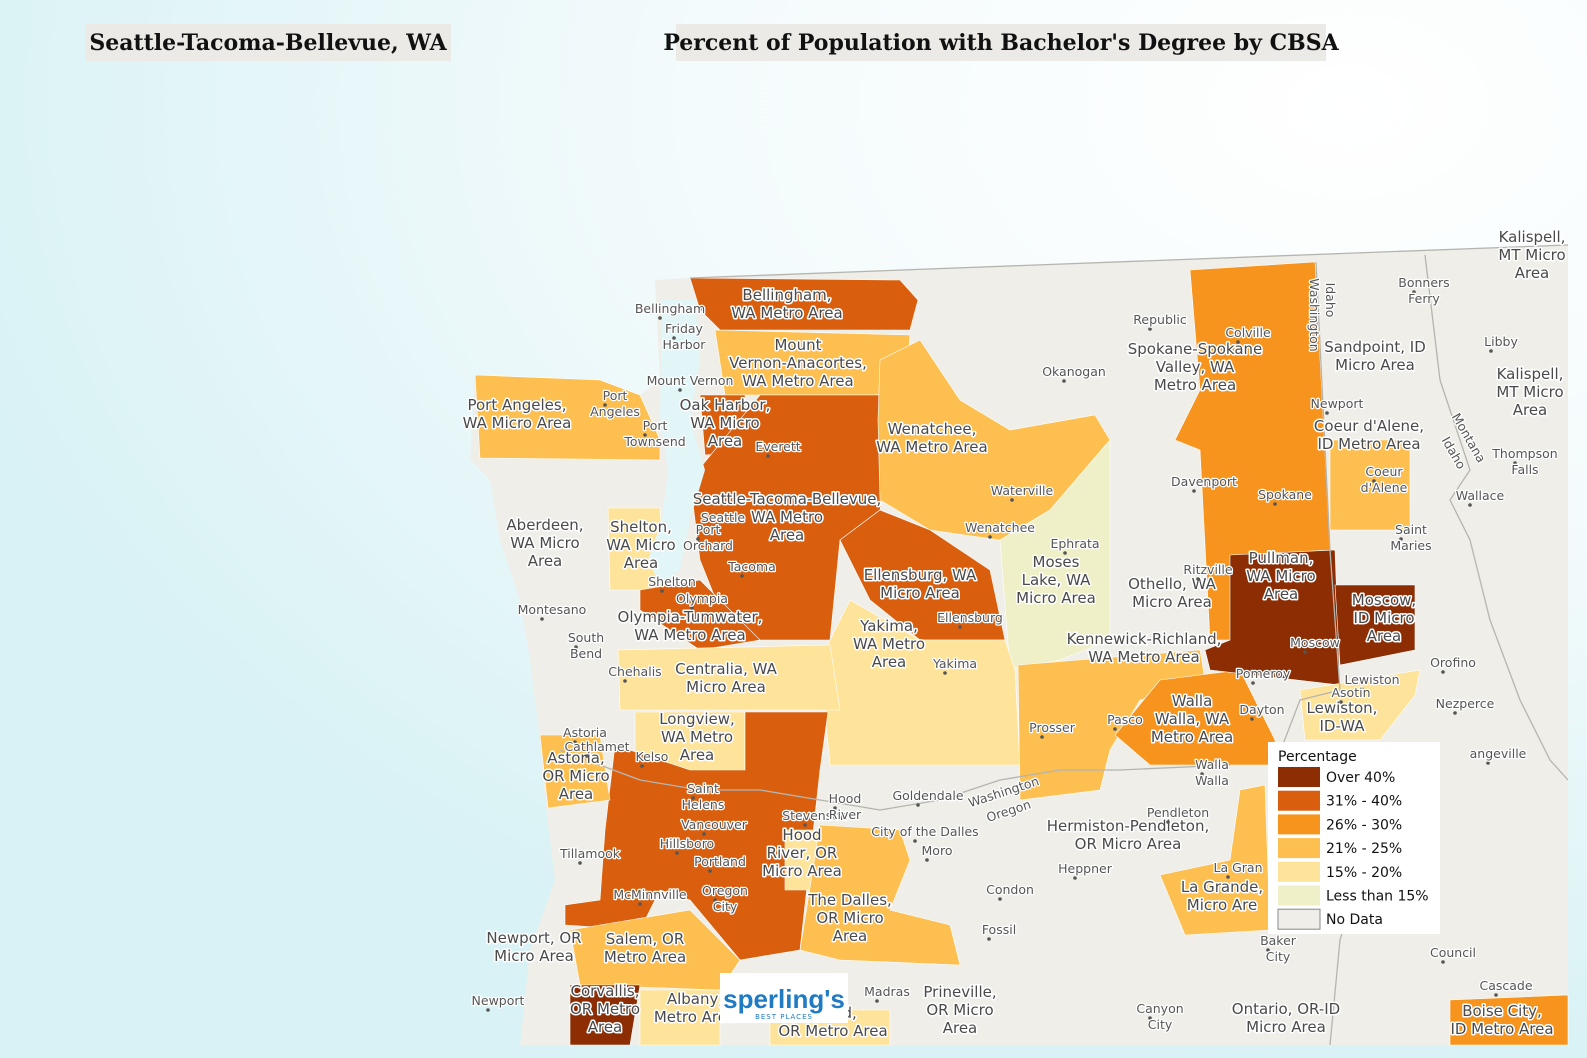 This screenshot has width=1587, height=1058. Describe the element at coordinates (1501, 341) in the screenshot. I see `place-label-line: Libby` at that location.